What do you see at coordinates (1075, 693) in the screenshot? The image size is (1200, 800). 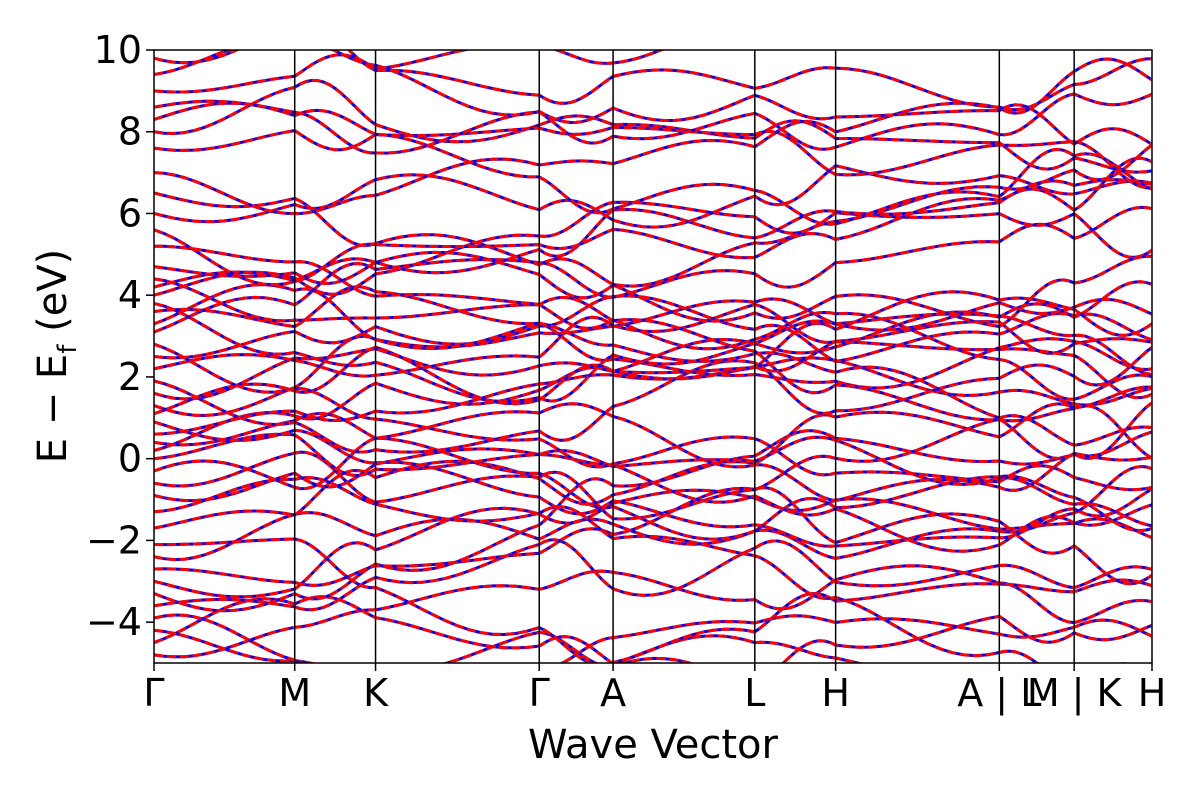 I see `x-tick-label: M | K` at bounding box center [1075, 693].